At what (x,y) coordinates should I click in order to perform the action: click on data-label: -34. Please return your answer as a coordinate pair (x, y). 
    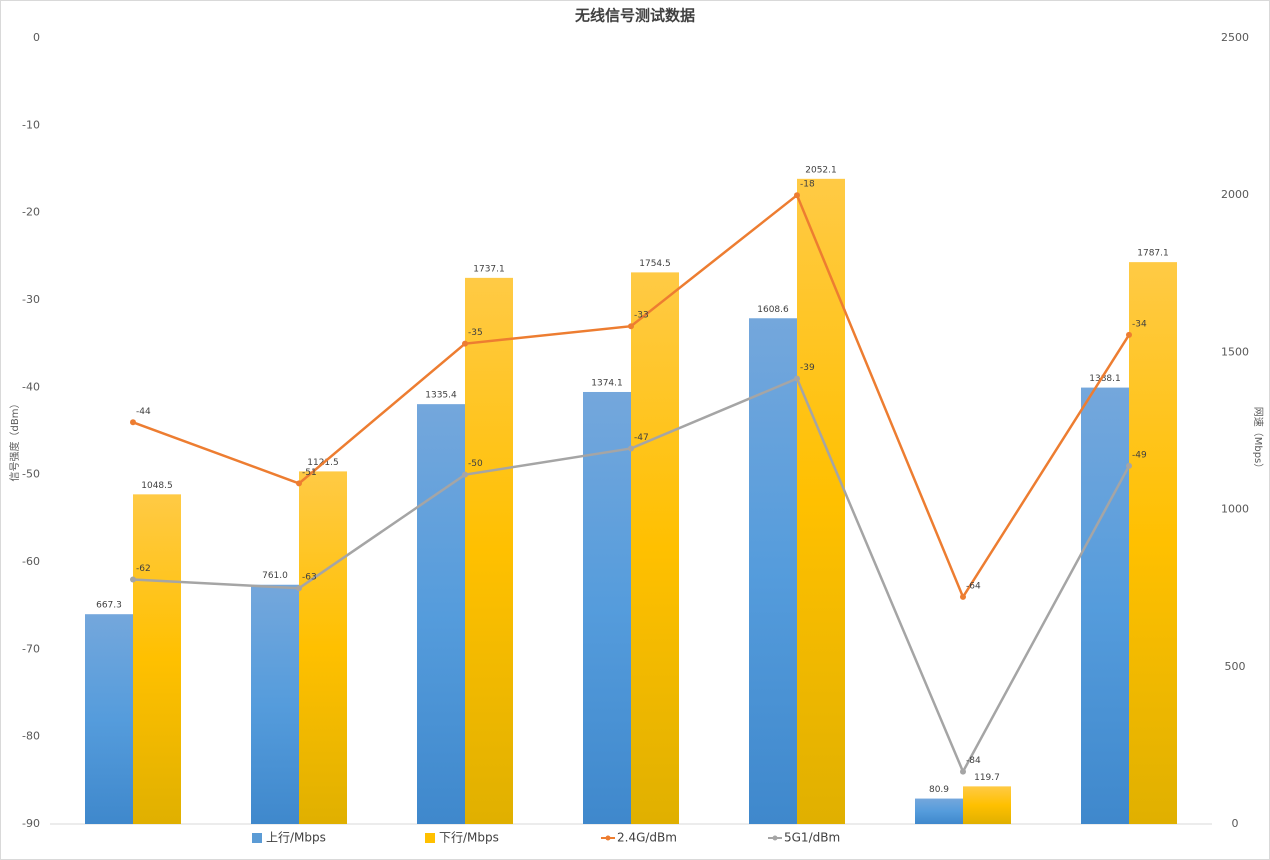
    Looking at the image, I should click on (1139, 324).